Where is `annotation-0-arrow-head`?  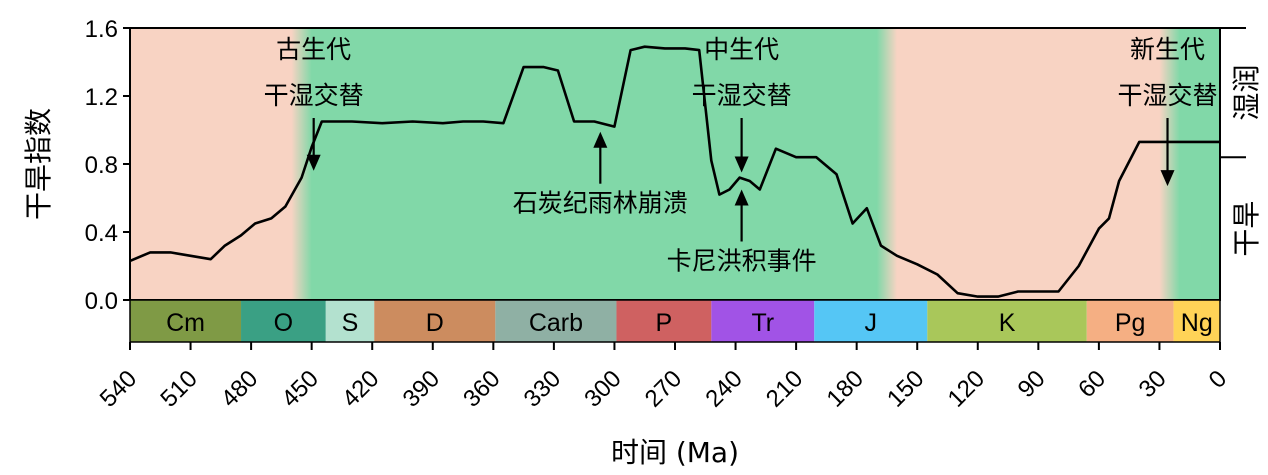
annotation-0-arrow-head is located at coordinates (313, 162).